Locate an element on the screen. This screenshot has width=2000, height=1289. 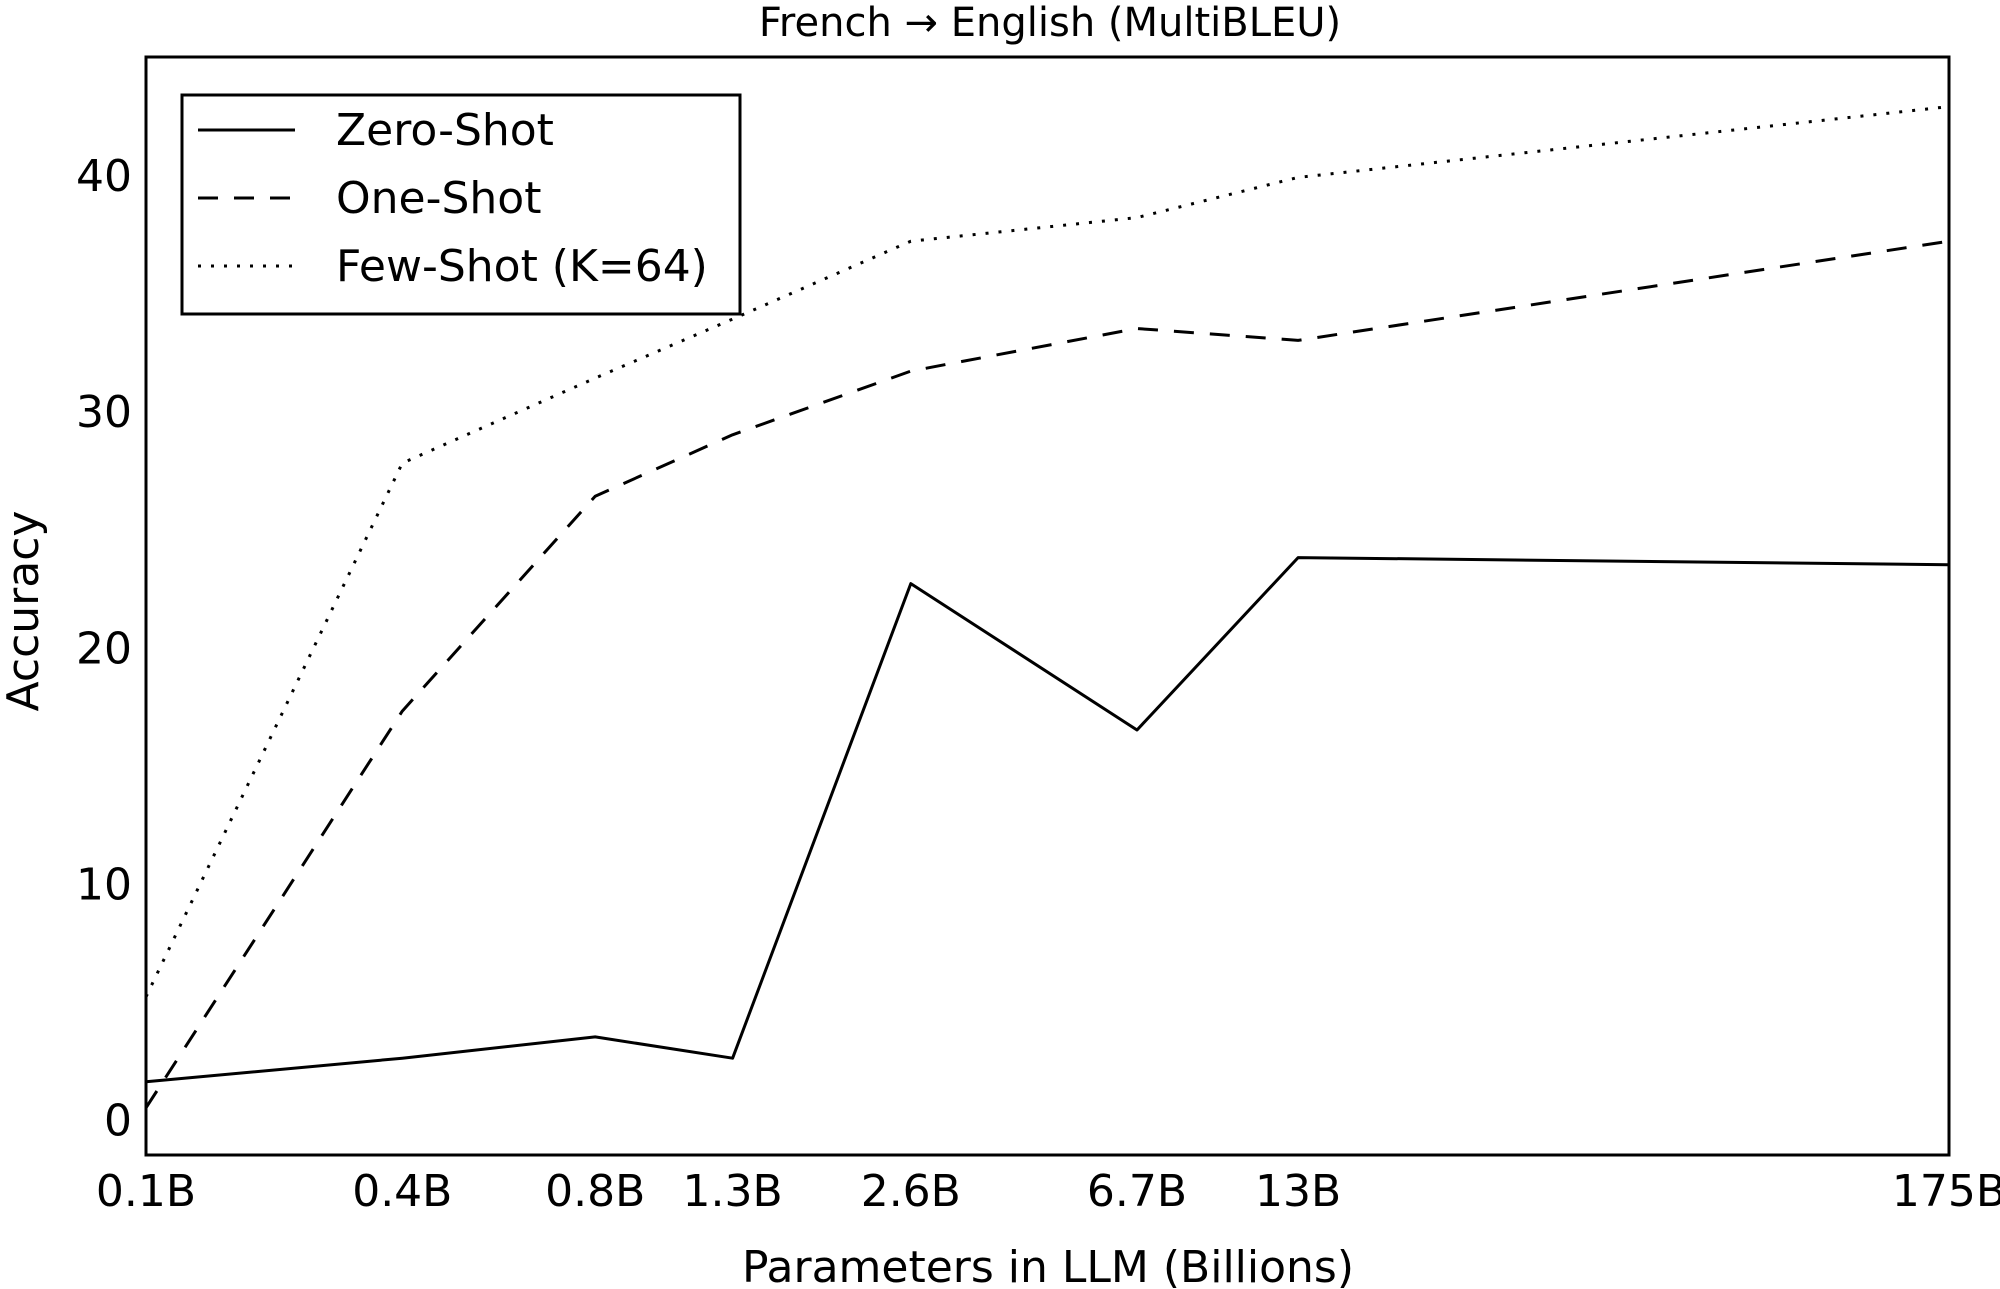
y-tick-label: 20 is located at coordinates (104, 648).